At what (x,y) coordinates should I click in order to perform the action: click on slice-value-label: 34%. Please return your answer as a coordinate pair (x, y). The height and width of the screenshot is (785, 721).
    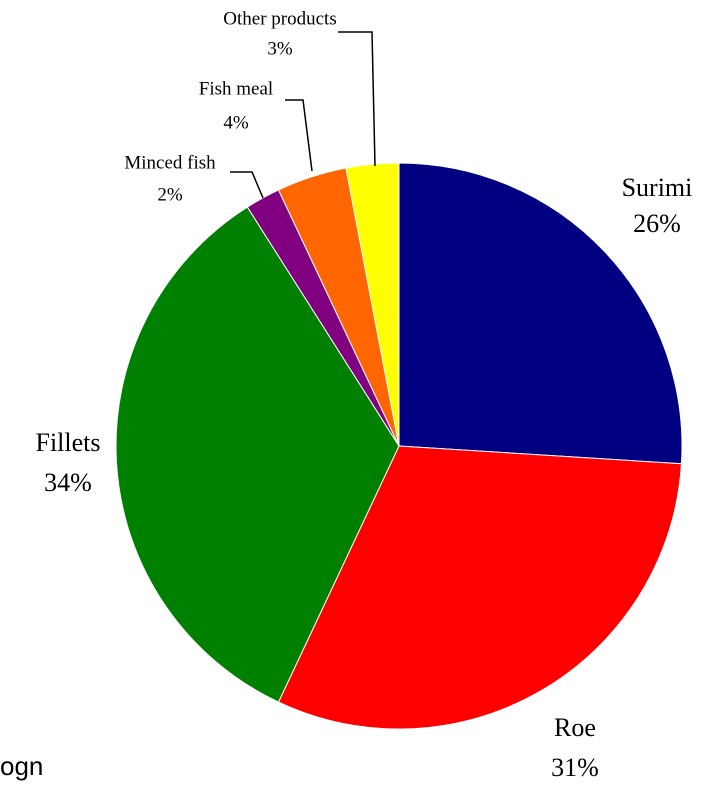
    Looking at the image, I should click on (68, 482).